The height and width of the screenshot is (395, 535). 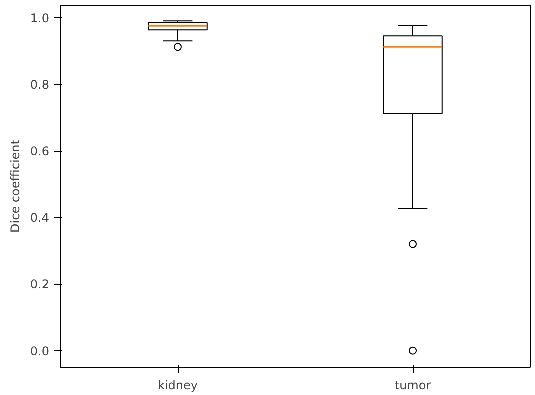 I want to click on y-tick-label: 0.4, so click(x=40, y=218).